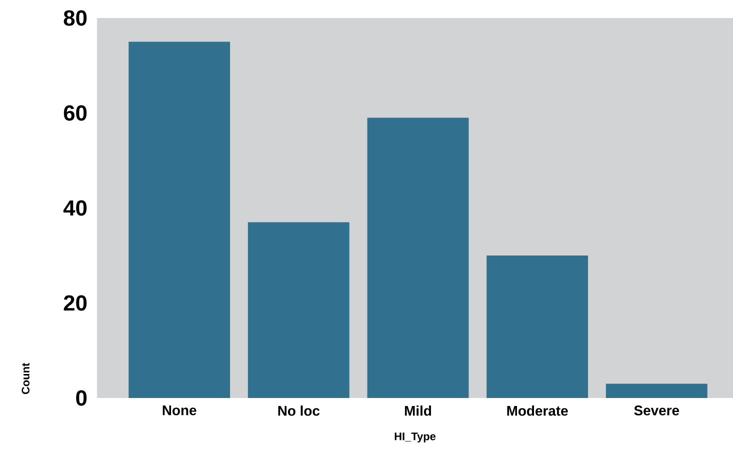 The height and width of the screenshot is (468, 733). Describe the element at coordinates (75, 208) in the screenshot. I see `y-tick-label: 40` at that location.